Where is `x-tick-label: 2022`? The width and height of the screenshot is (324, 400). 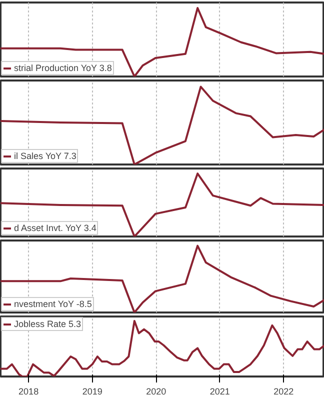
x-tick-label: 2022 is located at coordinates (284, 391).